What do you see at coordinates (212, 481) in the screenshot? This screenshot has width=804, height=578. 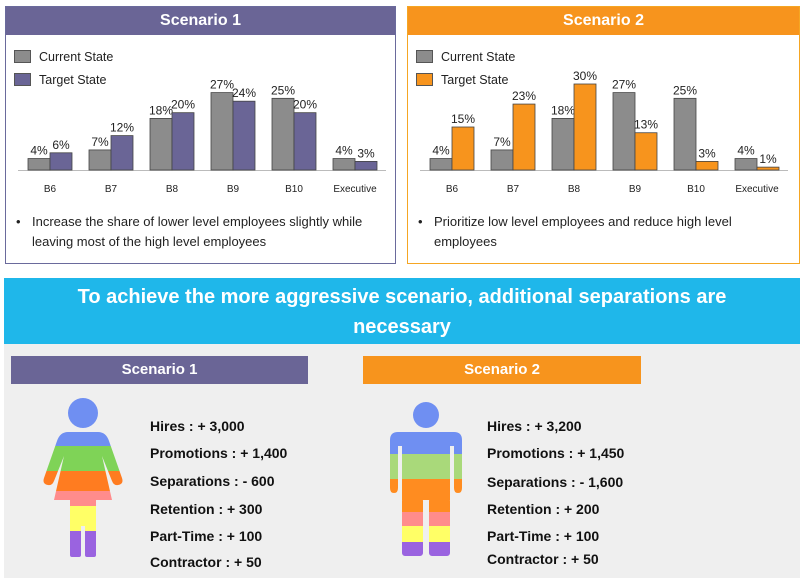 I see `stat-separations: Separations : - 600` at bounding box center [212, 481].